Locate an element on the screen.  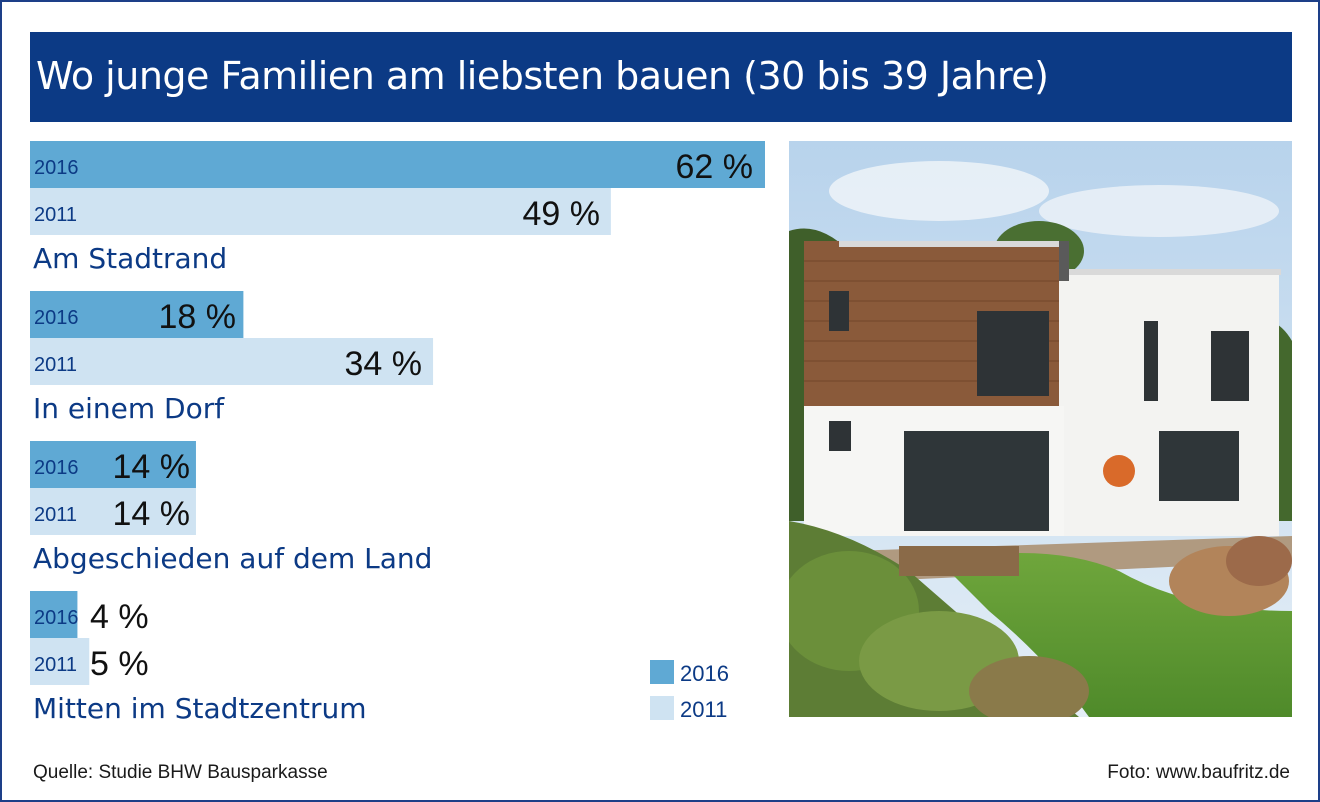
legend-label-2011: 2011 is located at coordinates (703, 709).